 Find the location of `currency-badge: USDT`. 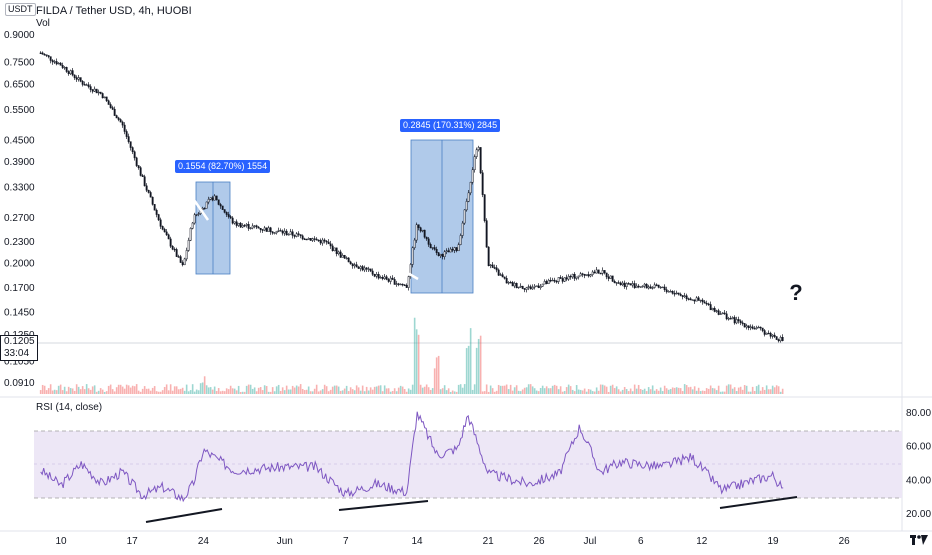

currency-badge: USDT is located at coordinates (20, 9).